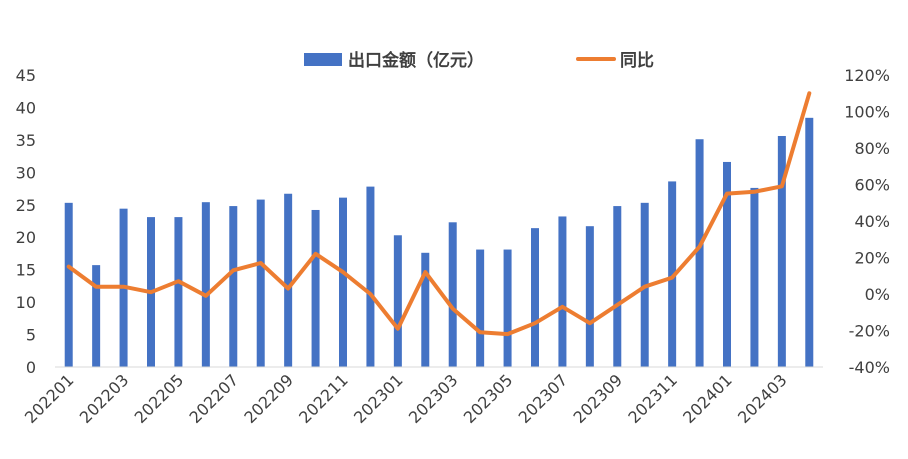  I want to click on left-y-tick-label: 10, so click(26, 302).